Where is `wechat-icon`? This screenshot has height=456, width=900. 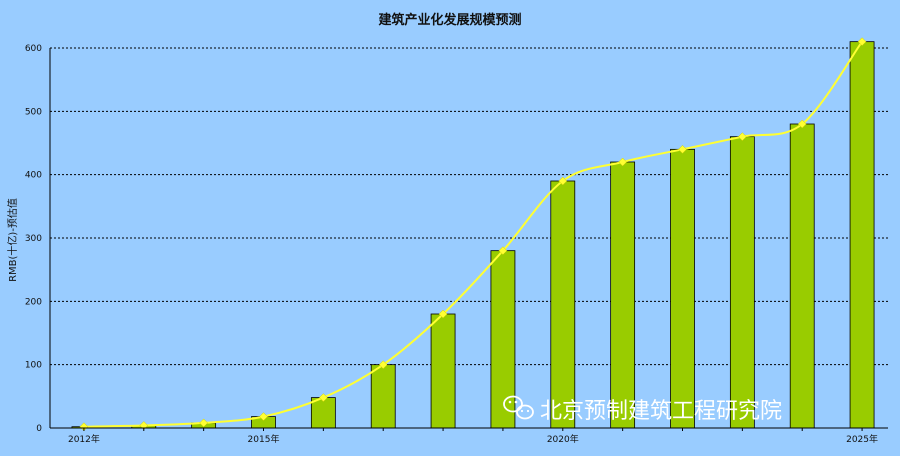
wechat-icon is located at coordinates (518, 407).